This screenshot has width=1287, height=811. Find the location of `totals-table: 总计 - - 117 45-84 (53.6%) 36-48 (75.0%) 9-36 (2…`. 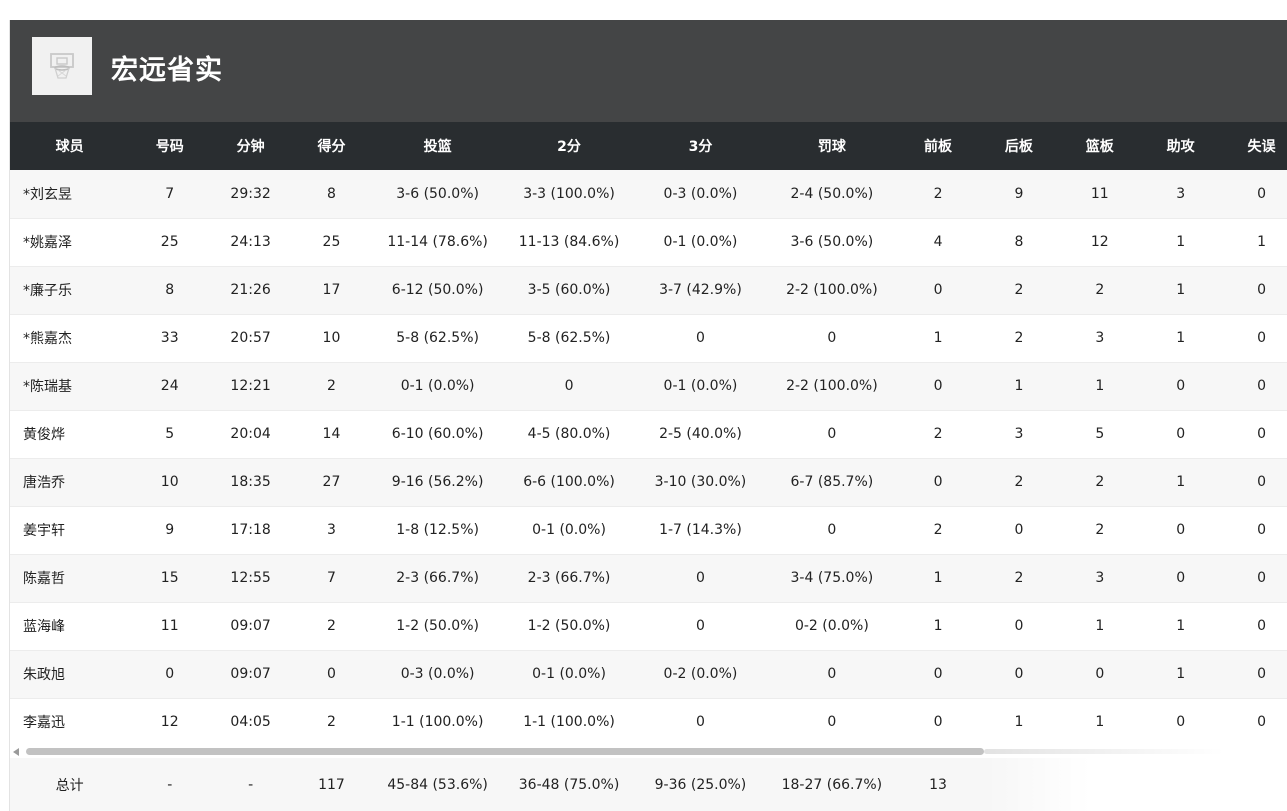

totals-table: 总计 - - 117 45-84 (53.6%) 36-48 (75.0%) 9-36 (2… is located at coordinates (648, 784).